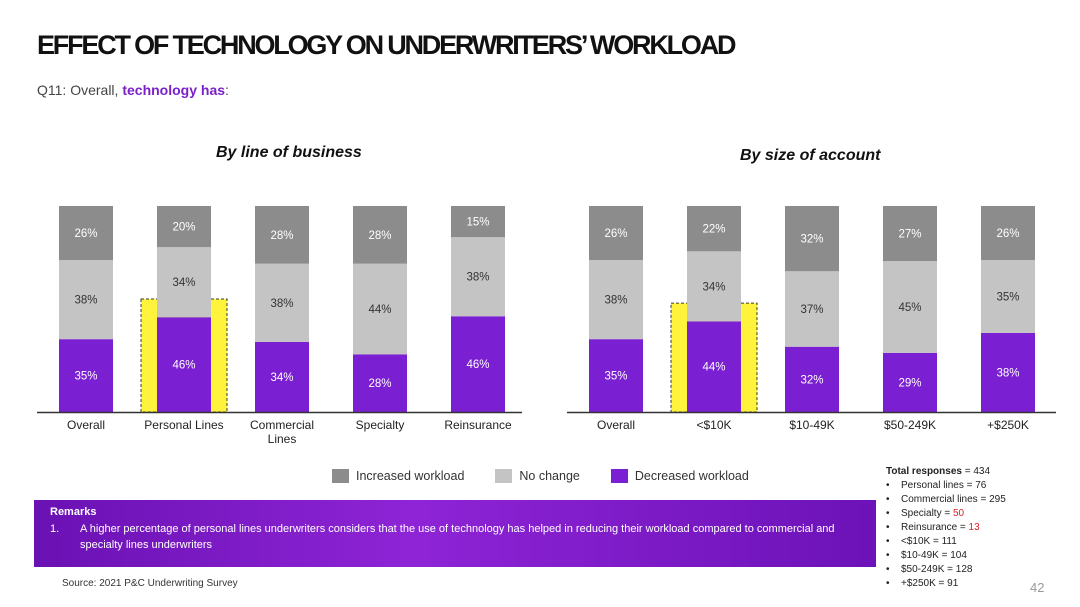 The width and height of the screenshot is (1080, 607). Describe the element at coordinates (73, 512) in the screenshot. I see `remarks-heading: Remarks` at that location.